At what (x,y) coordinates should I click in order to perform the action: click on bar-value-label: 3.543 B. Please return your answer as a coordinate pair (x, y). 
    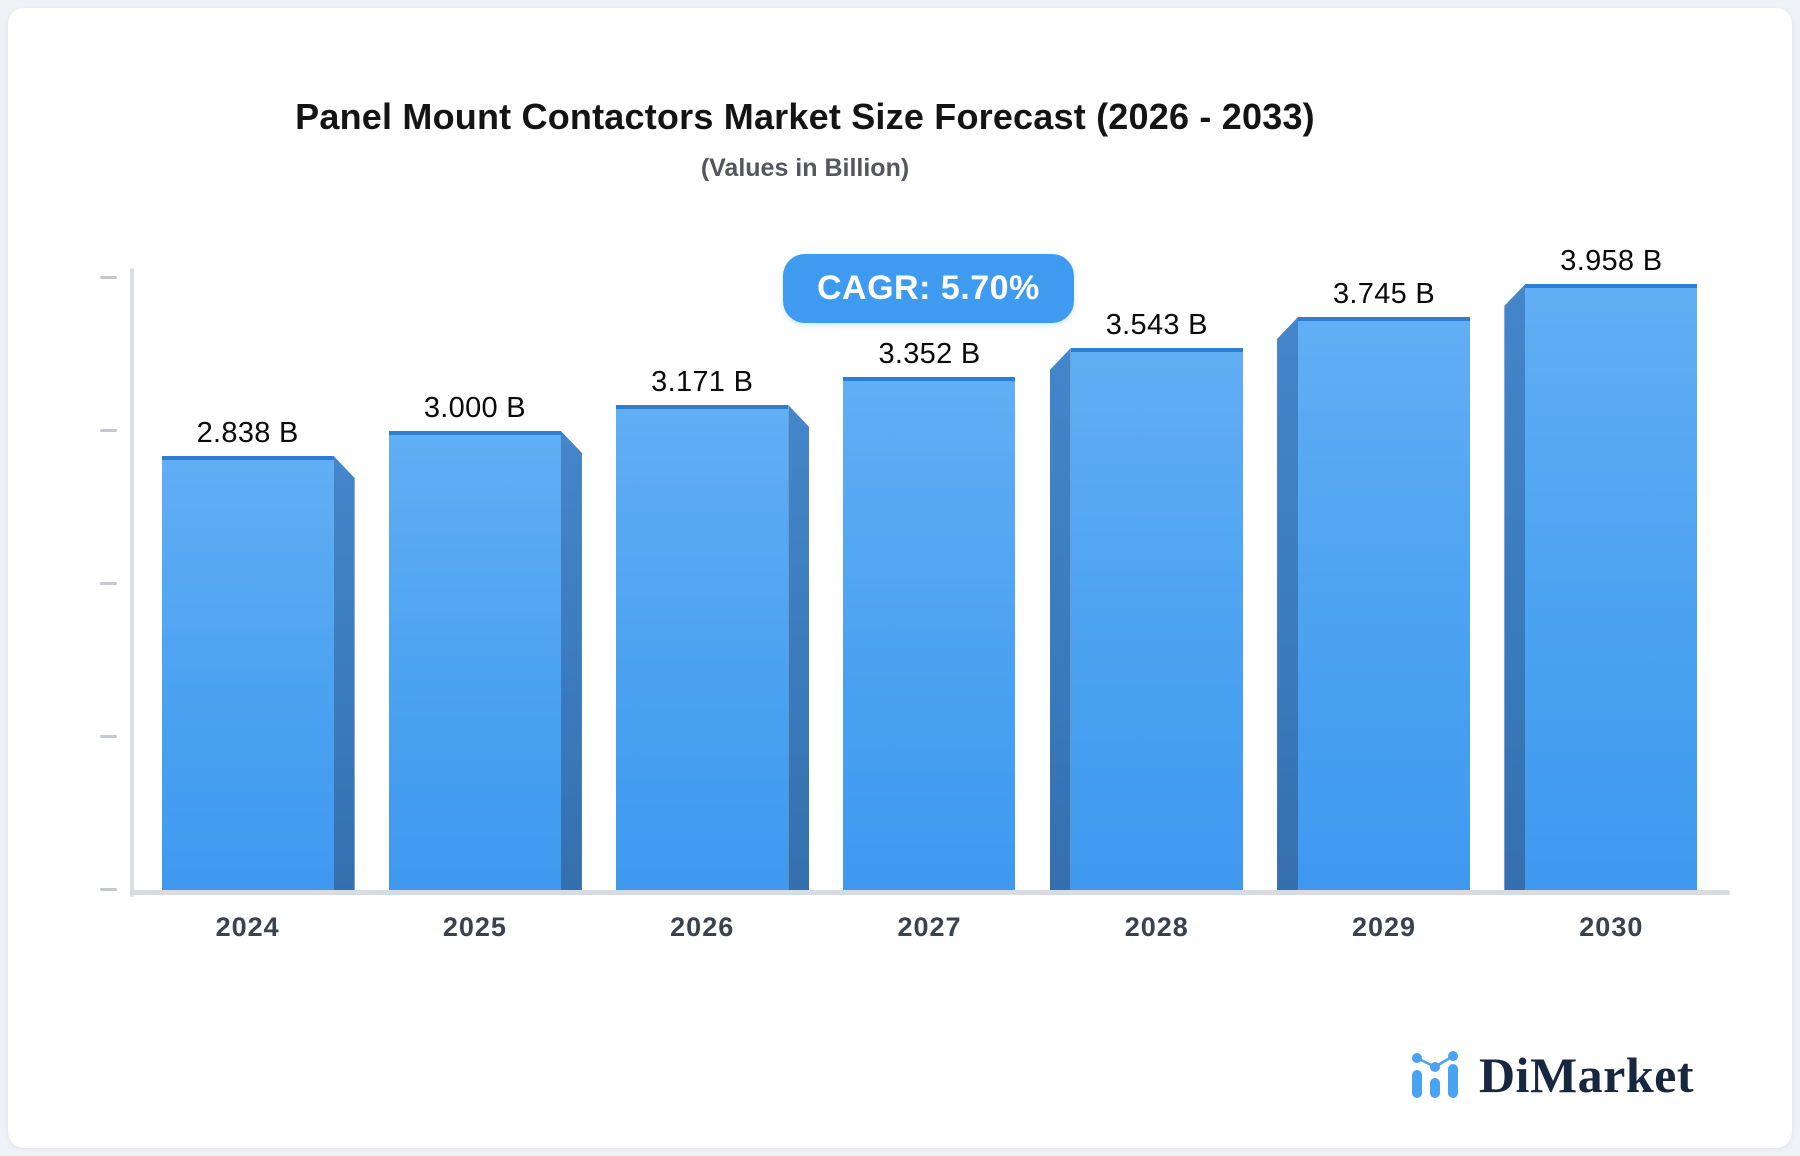
    Looking at the image, I should click on (1156, 325).